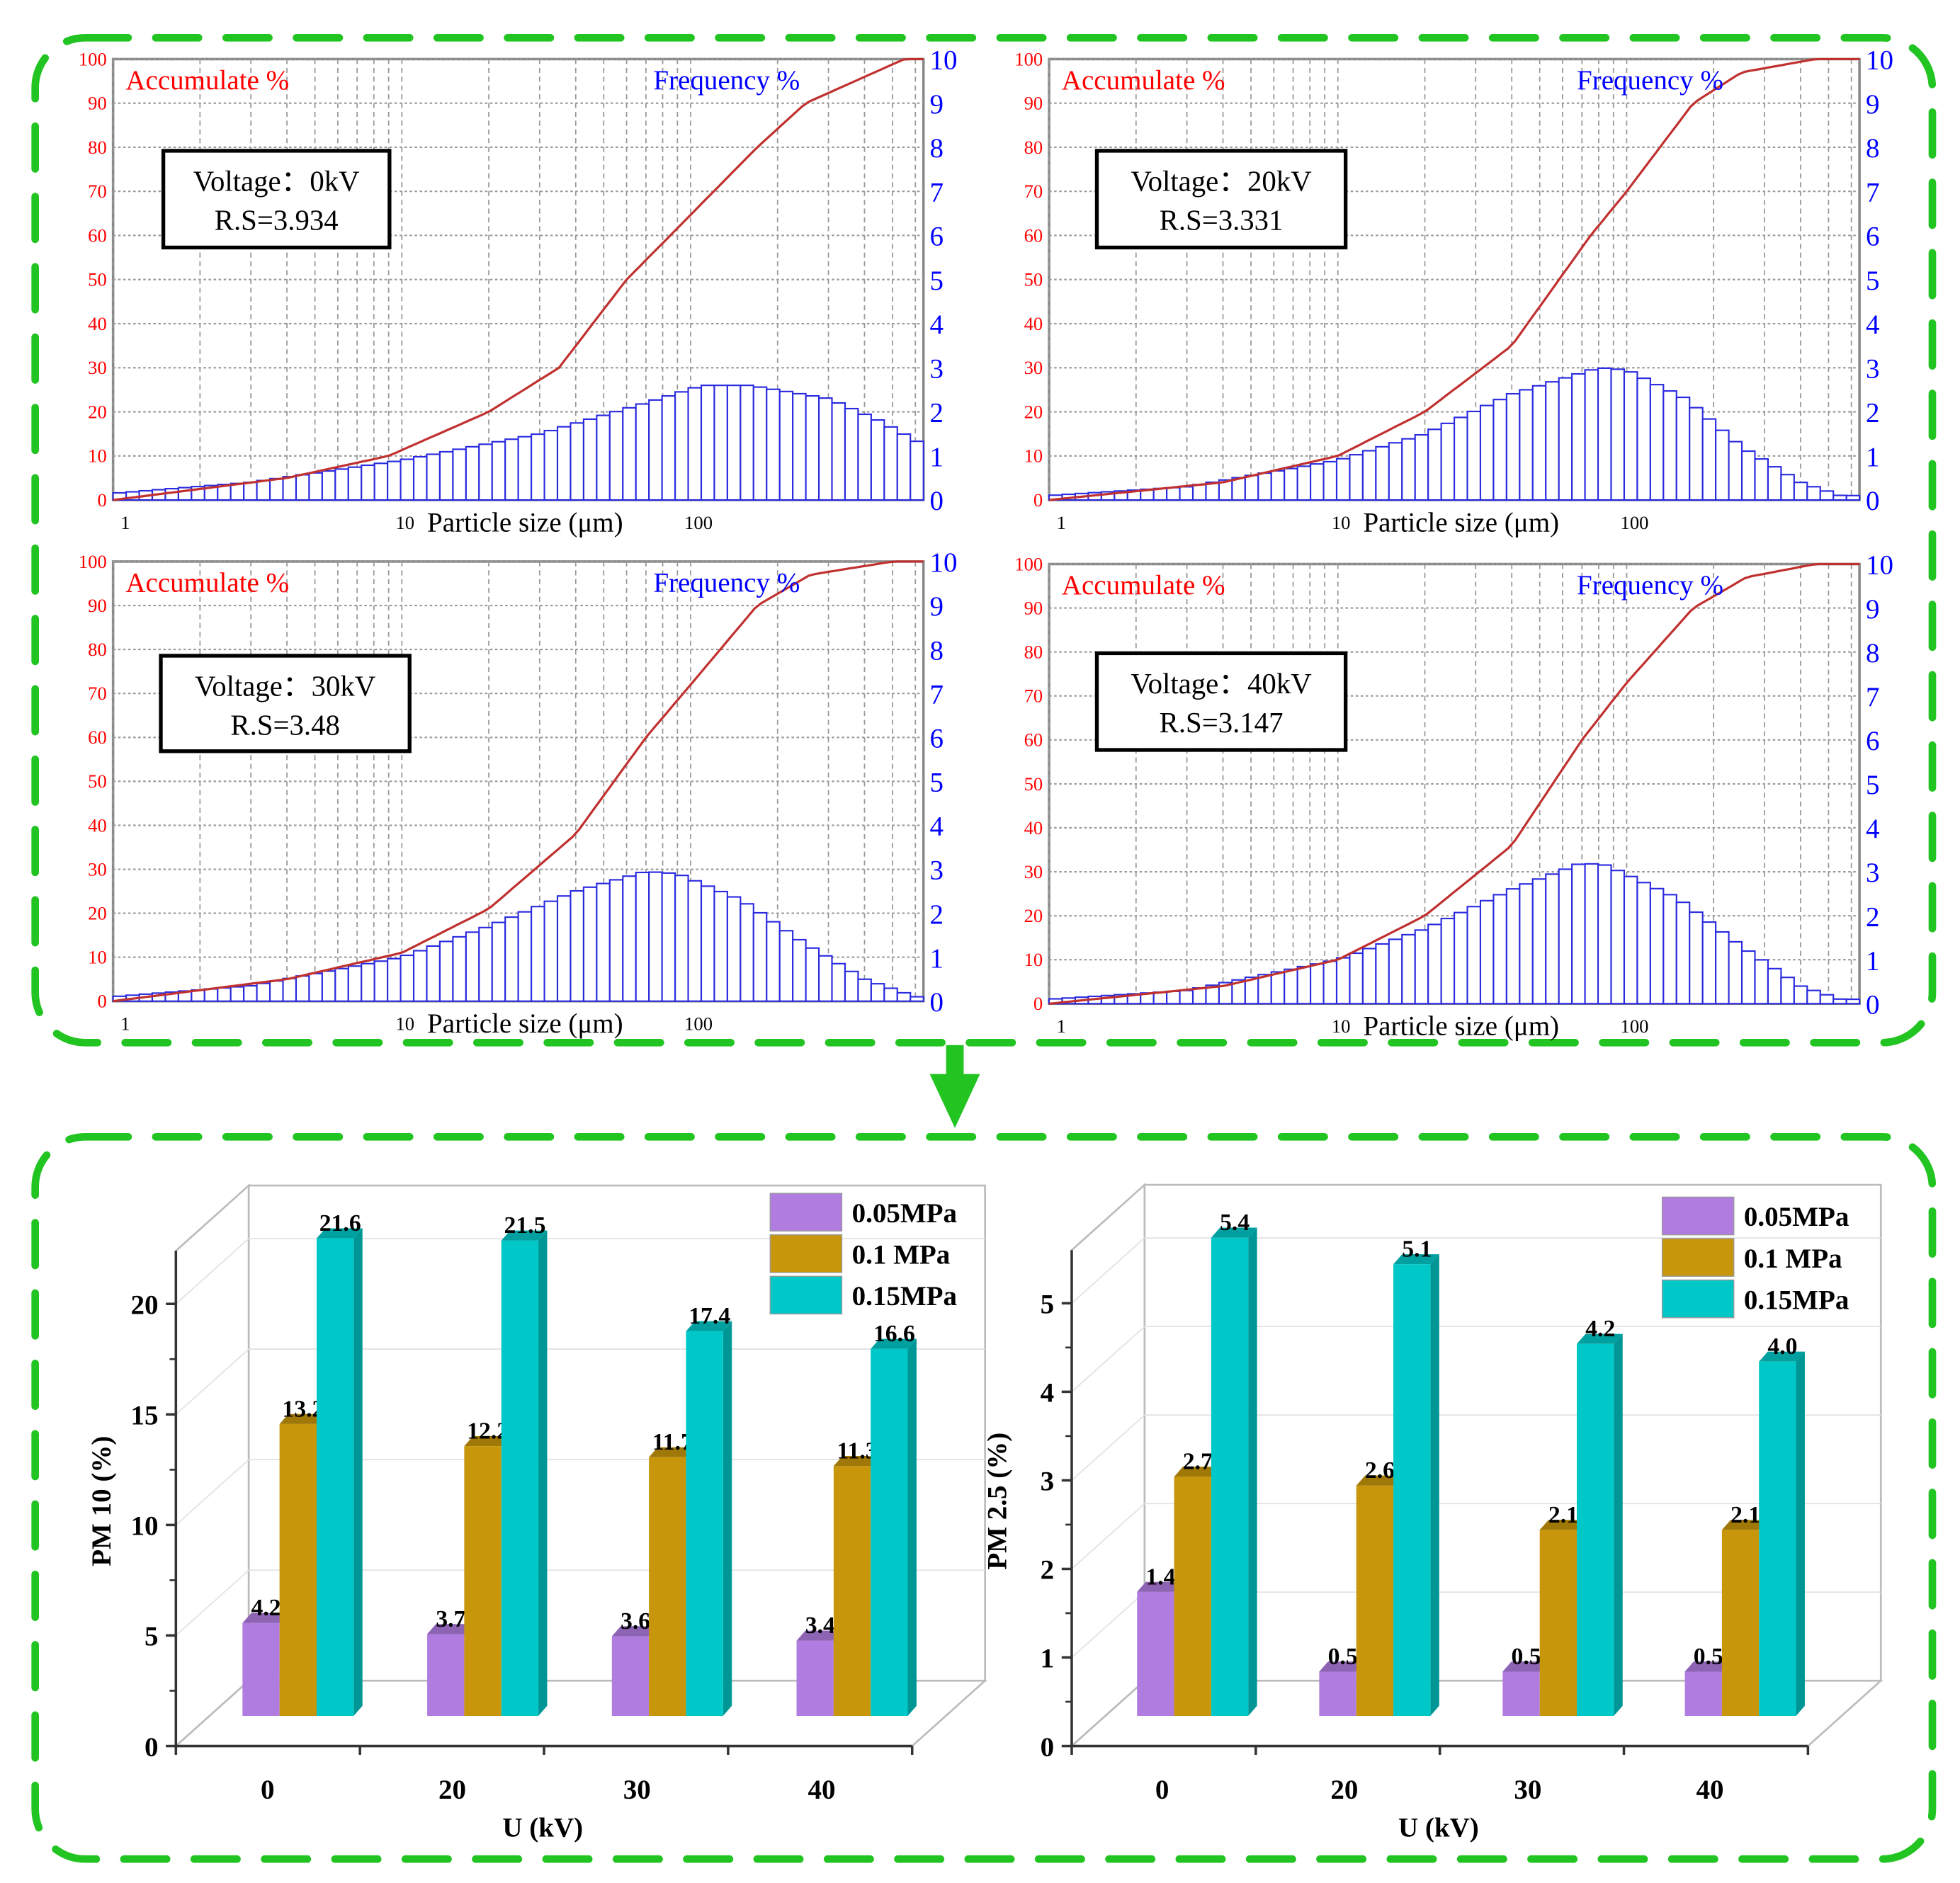 The width and height of the screenshot is (1960, 1883). What do you see at coordinates (277, 221) in the screenshot?
I see `rs-label: R.S=3.934` at bounding box center [277, 221].